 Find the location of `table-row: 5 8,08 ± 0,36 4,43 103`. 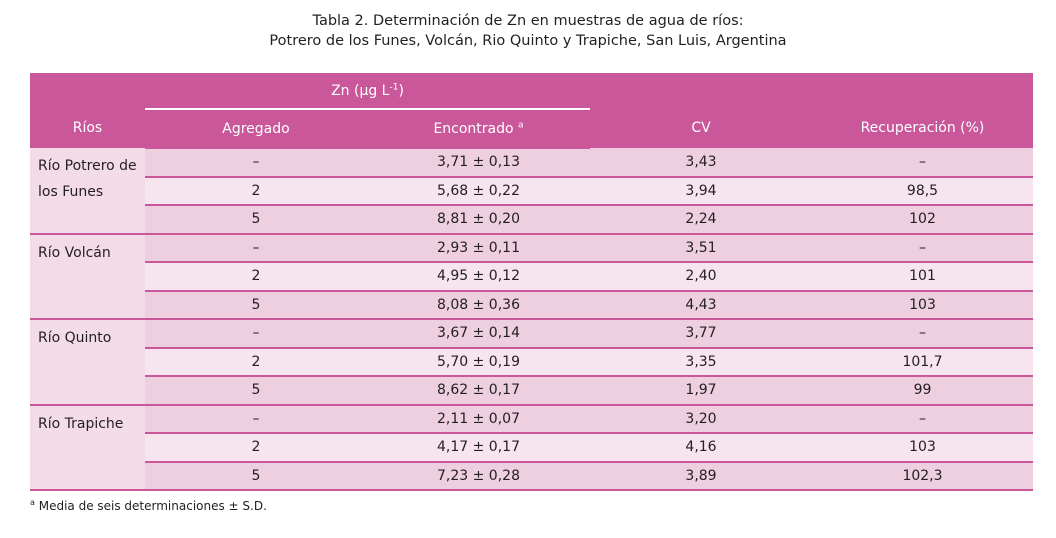

table-row: 5 8,08 ± 0,36 4,43 103 is located at coordinates (531, 305).